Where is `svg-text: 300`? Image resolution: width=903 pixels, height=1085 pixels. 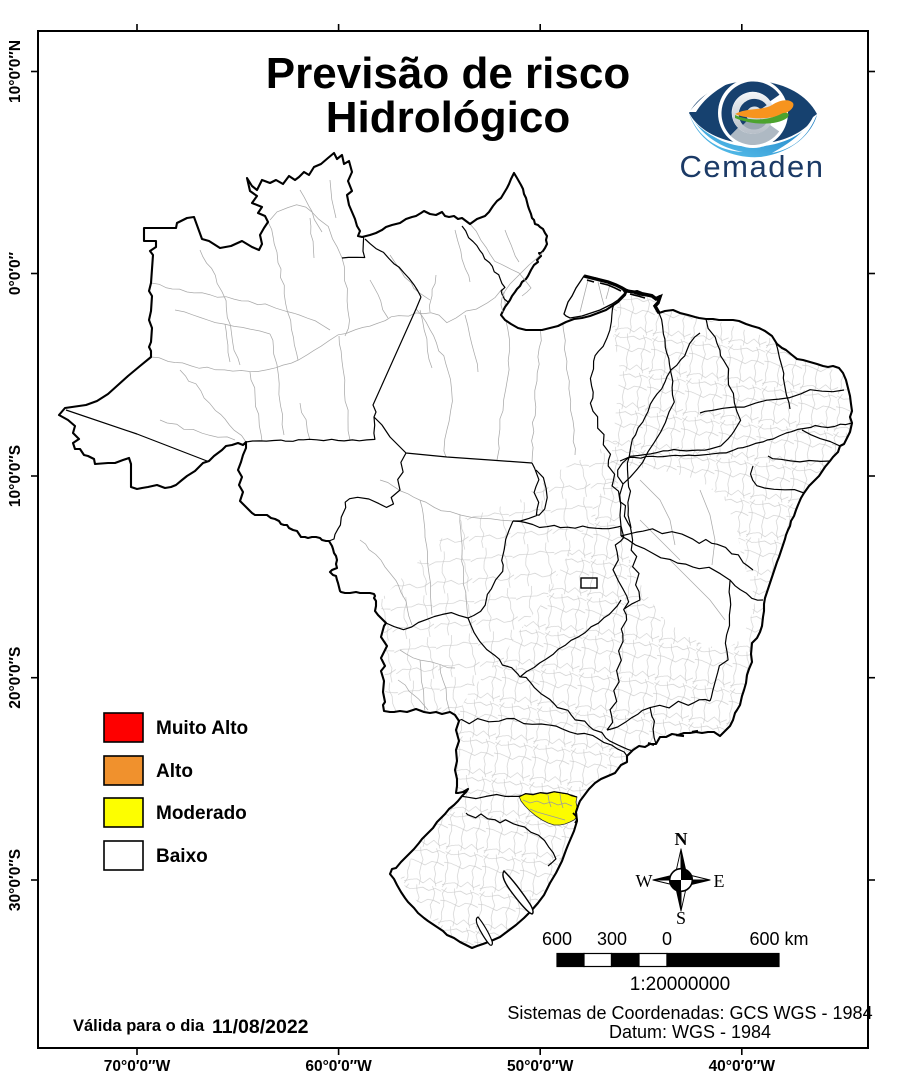
svg-text: 300 is located at coordinates (612, 939).